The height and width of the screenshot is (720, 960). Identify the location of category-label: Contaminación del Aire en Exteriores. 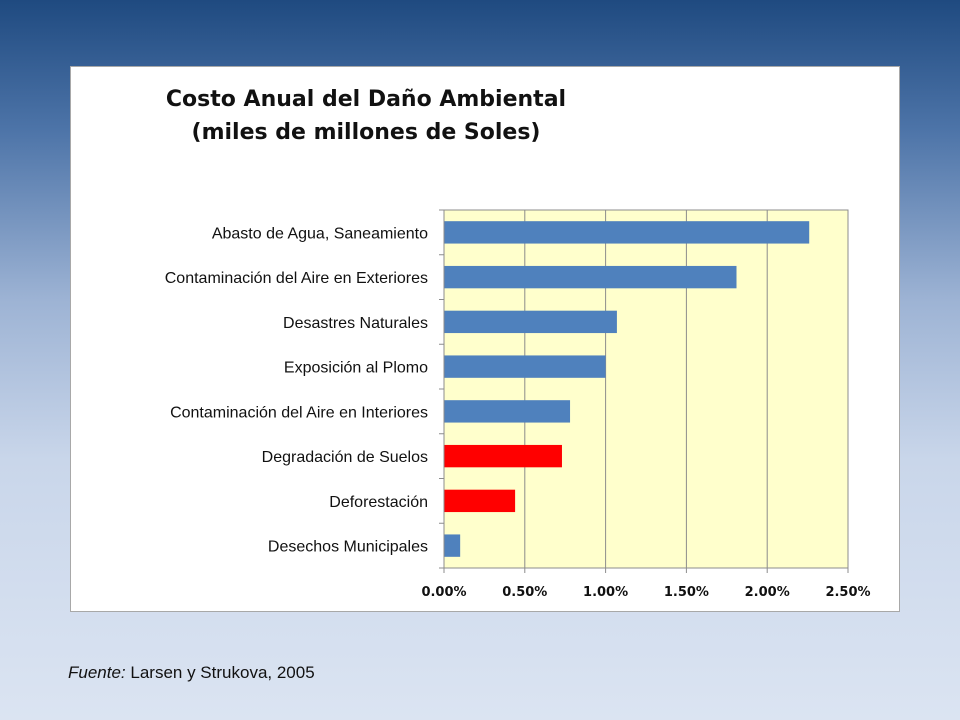
(296, 278).